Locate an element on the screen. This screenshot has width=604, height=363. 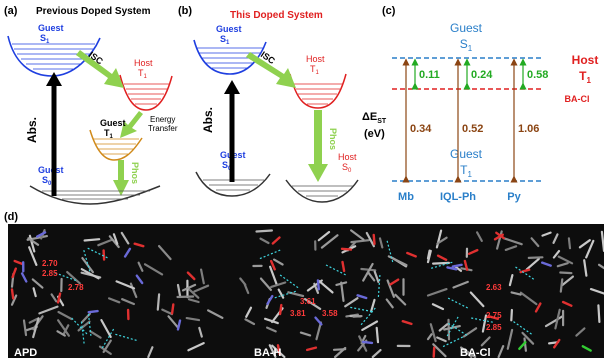
panel-d-label: (d) is located at coordinates (11, 217).